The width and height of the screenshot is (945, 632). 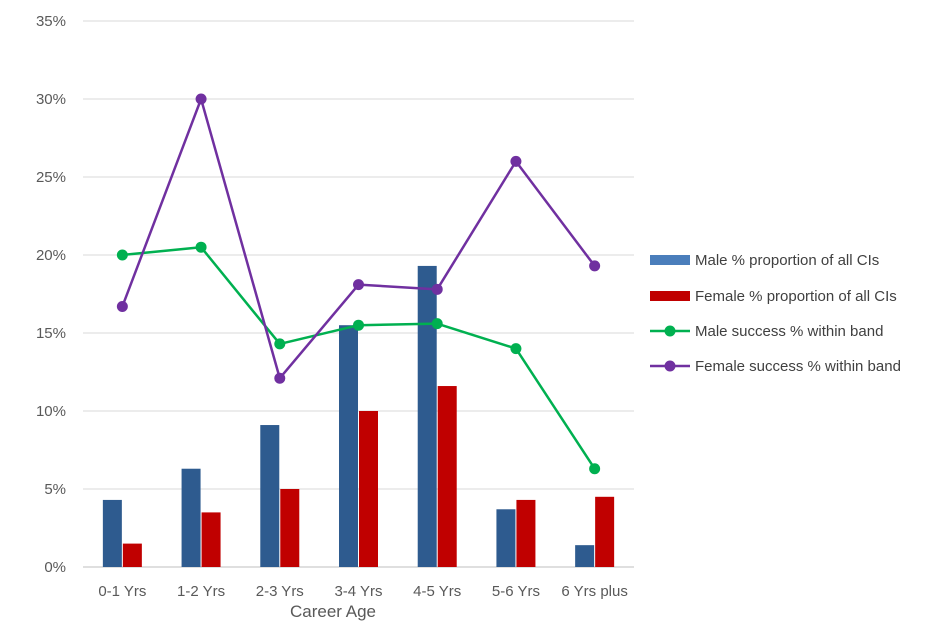 What do you see at coordinates (51, 411) in the screenshot?
I see `y-tick-label: 10%` at bounding box center [51, 411].